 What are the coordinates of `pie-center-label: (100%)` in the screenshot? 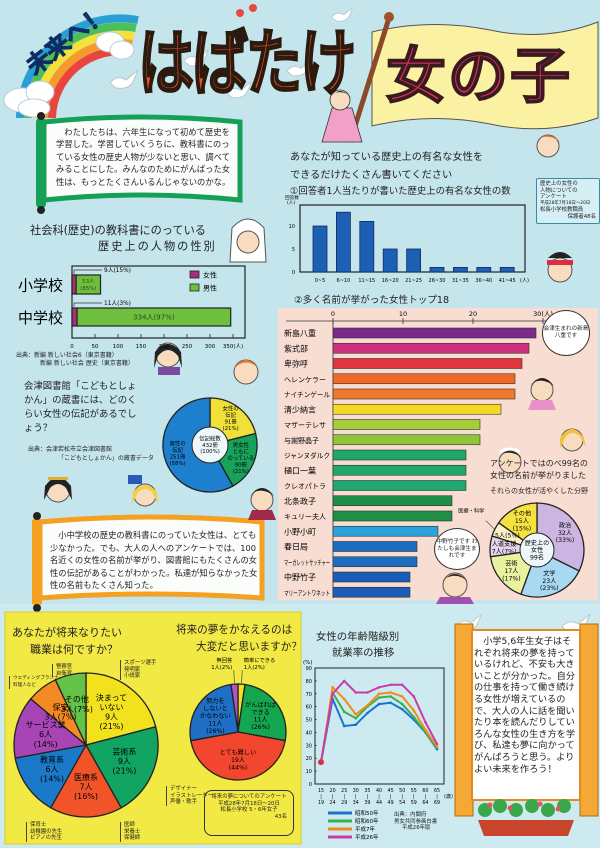 It's located at (210, 452).